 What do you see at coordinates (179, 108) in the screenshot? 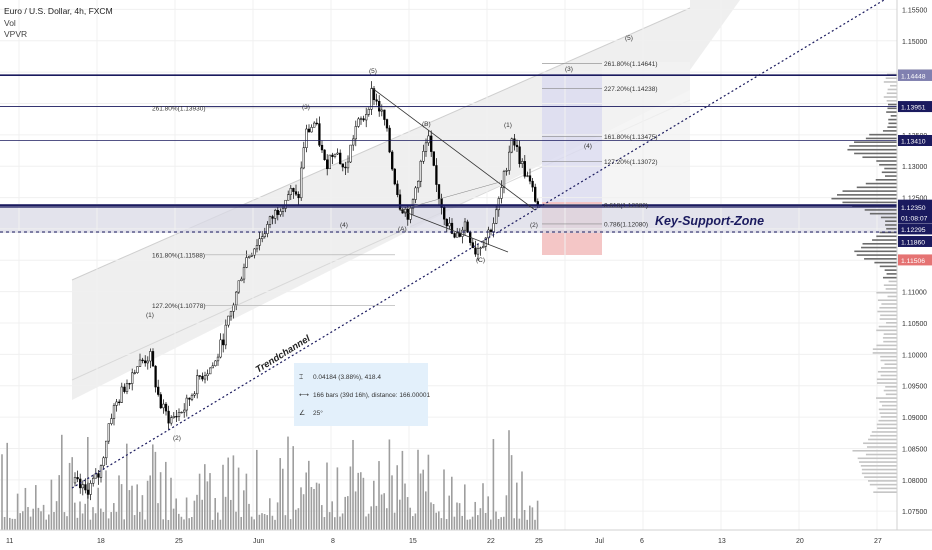
I see `fib-label-6: 261.80%(1.13930)` at bounding box center [179, 108].